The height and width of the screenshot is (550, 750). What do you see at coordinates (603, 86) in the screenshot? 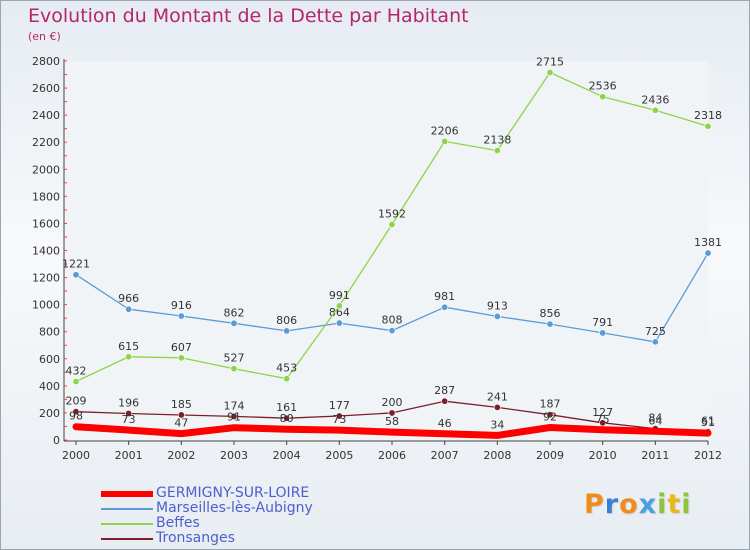
I see `data-label: 2536` at bounding box center [603, 86].